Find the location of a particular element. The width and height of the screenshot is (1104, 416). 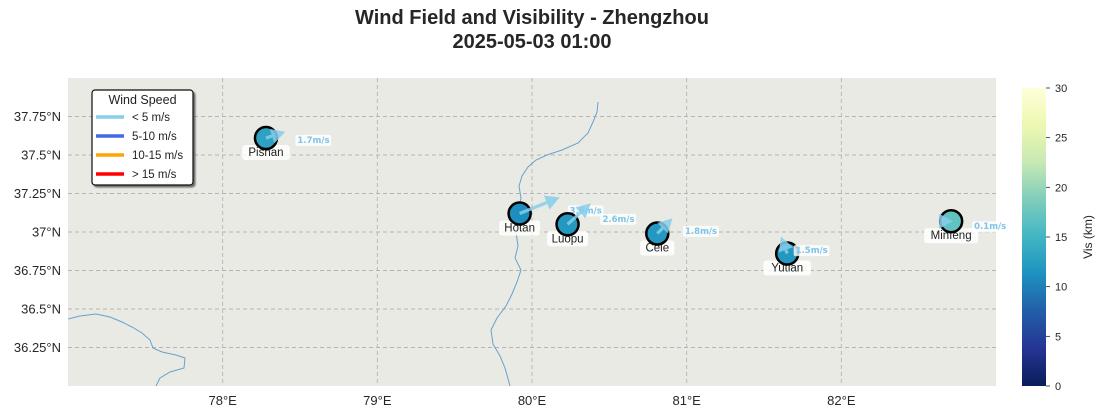

station-name: Yutian is located at coordinates (787, 269).